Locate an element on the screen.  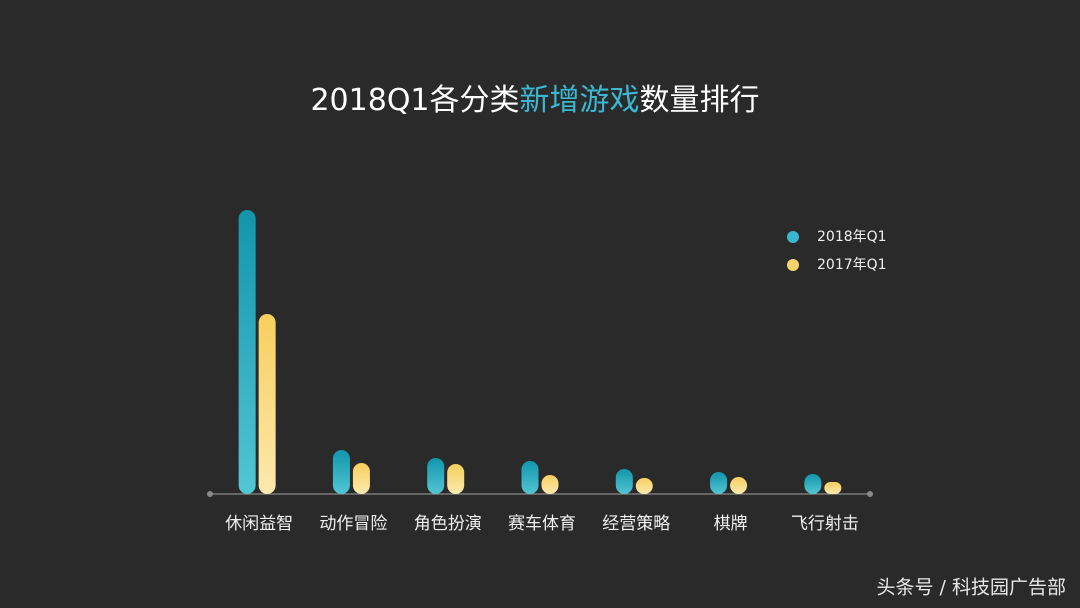
chart-title: 2018Q1各分类新增游戏数量排行 is located at coordinates (534, 100).